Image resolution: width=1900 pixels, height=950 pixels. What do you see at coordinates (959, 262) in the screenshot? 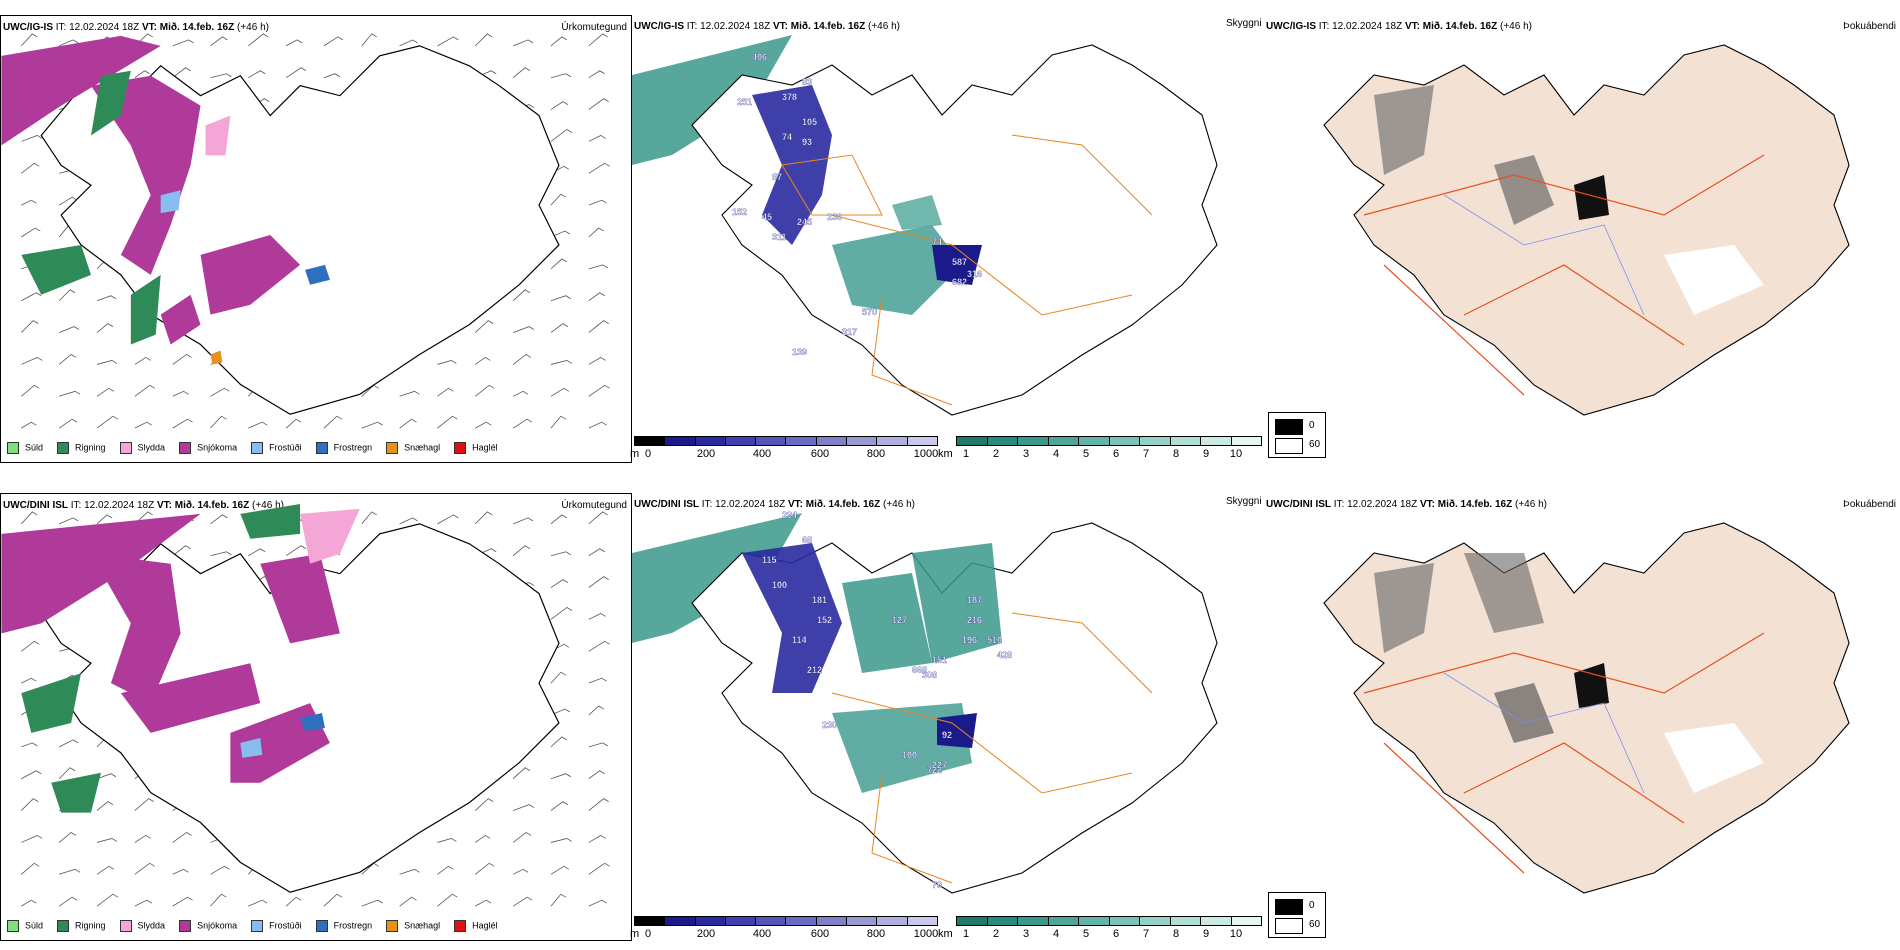
I see `ceiling-value-label: 587` at bounding box center [959, 262].